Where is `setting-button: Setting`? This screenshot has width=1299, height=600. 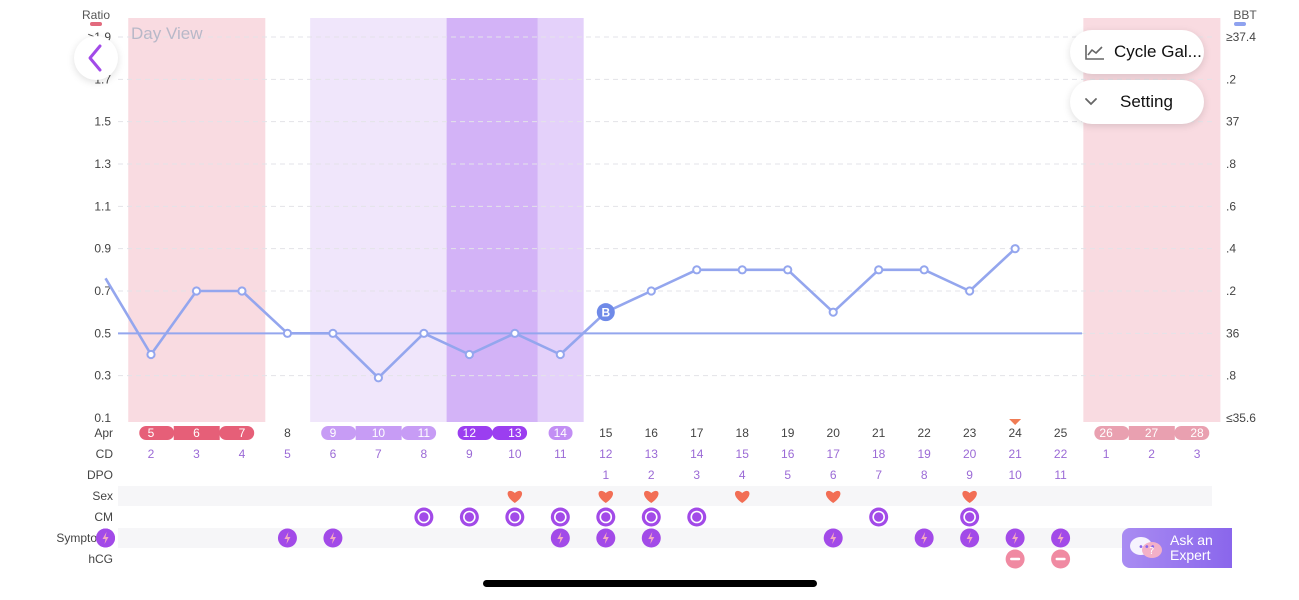
setting-button: Setting is located at coordinates (1137, 102).